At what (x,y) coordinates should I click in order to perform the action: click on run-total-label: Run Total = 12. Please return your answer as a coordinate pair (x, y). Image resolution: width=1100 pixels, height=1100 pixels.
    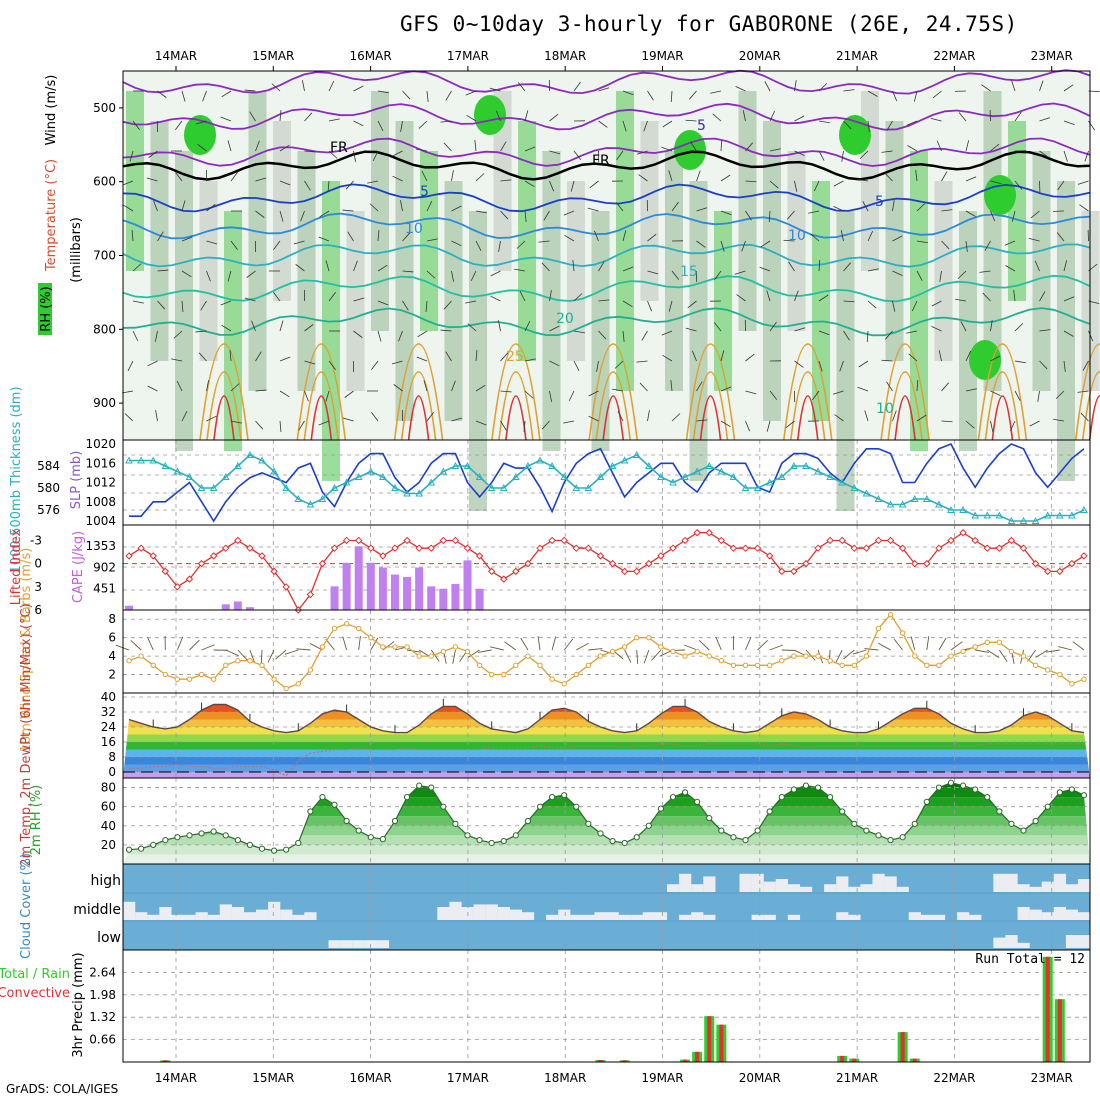
    Looking at the image, I should click on (1030, 959).